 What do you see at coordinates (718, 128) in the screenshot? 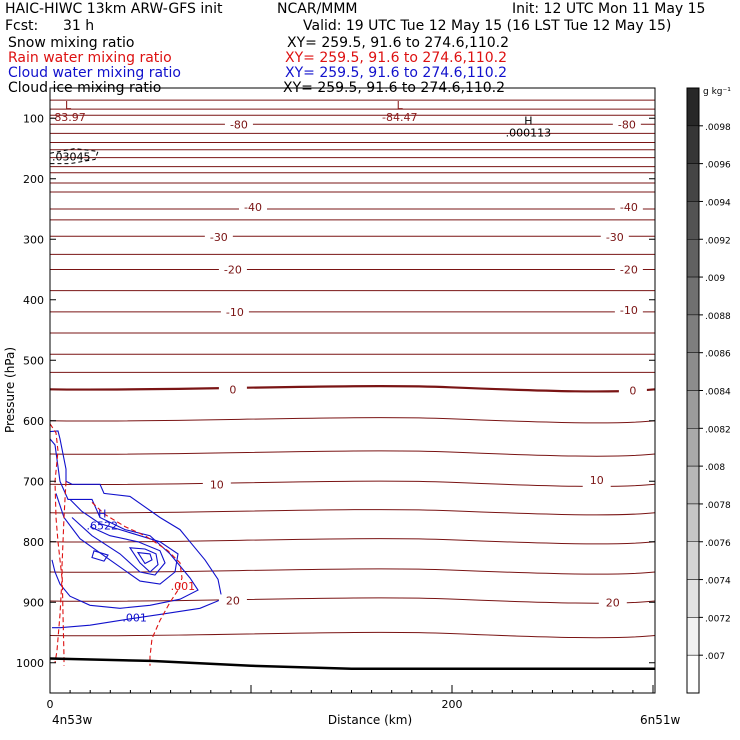
I see `colorbar-label: .0098` at bounding box center [718, 128].